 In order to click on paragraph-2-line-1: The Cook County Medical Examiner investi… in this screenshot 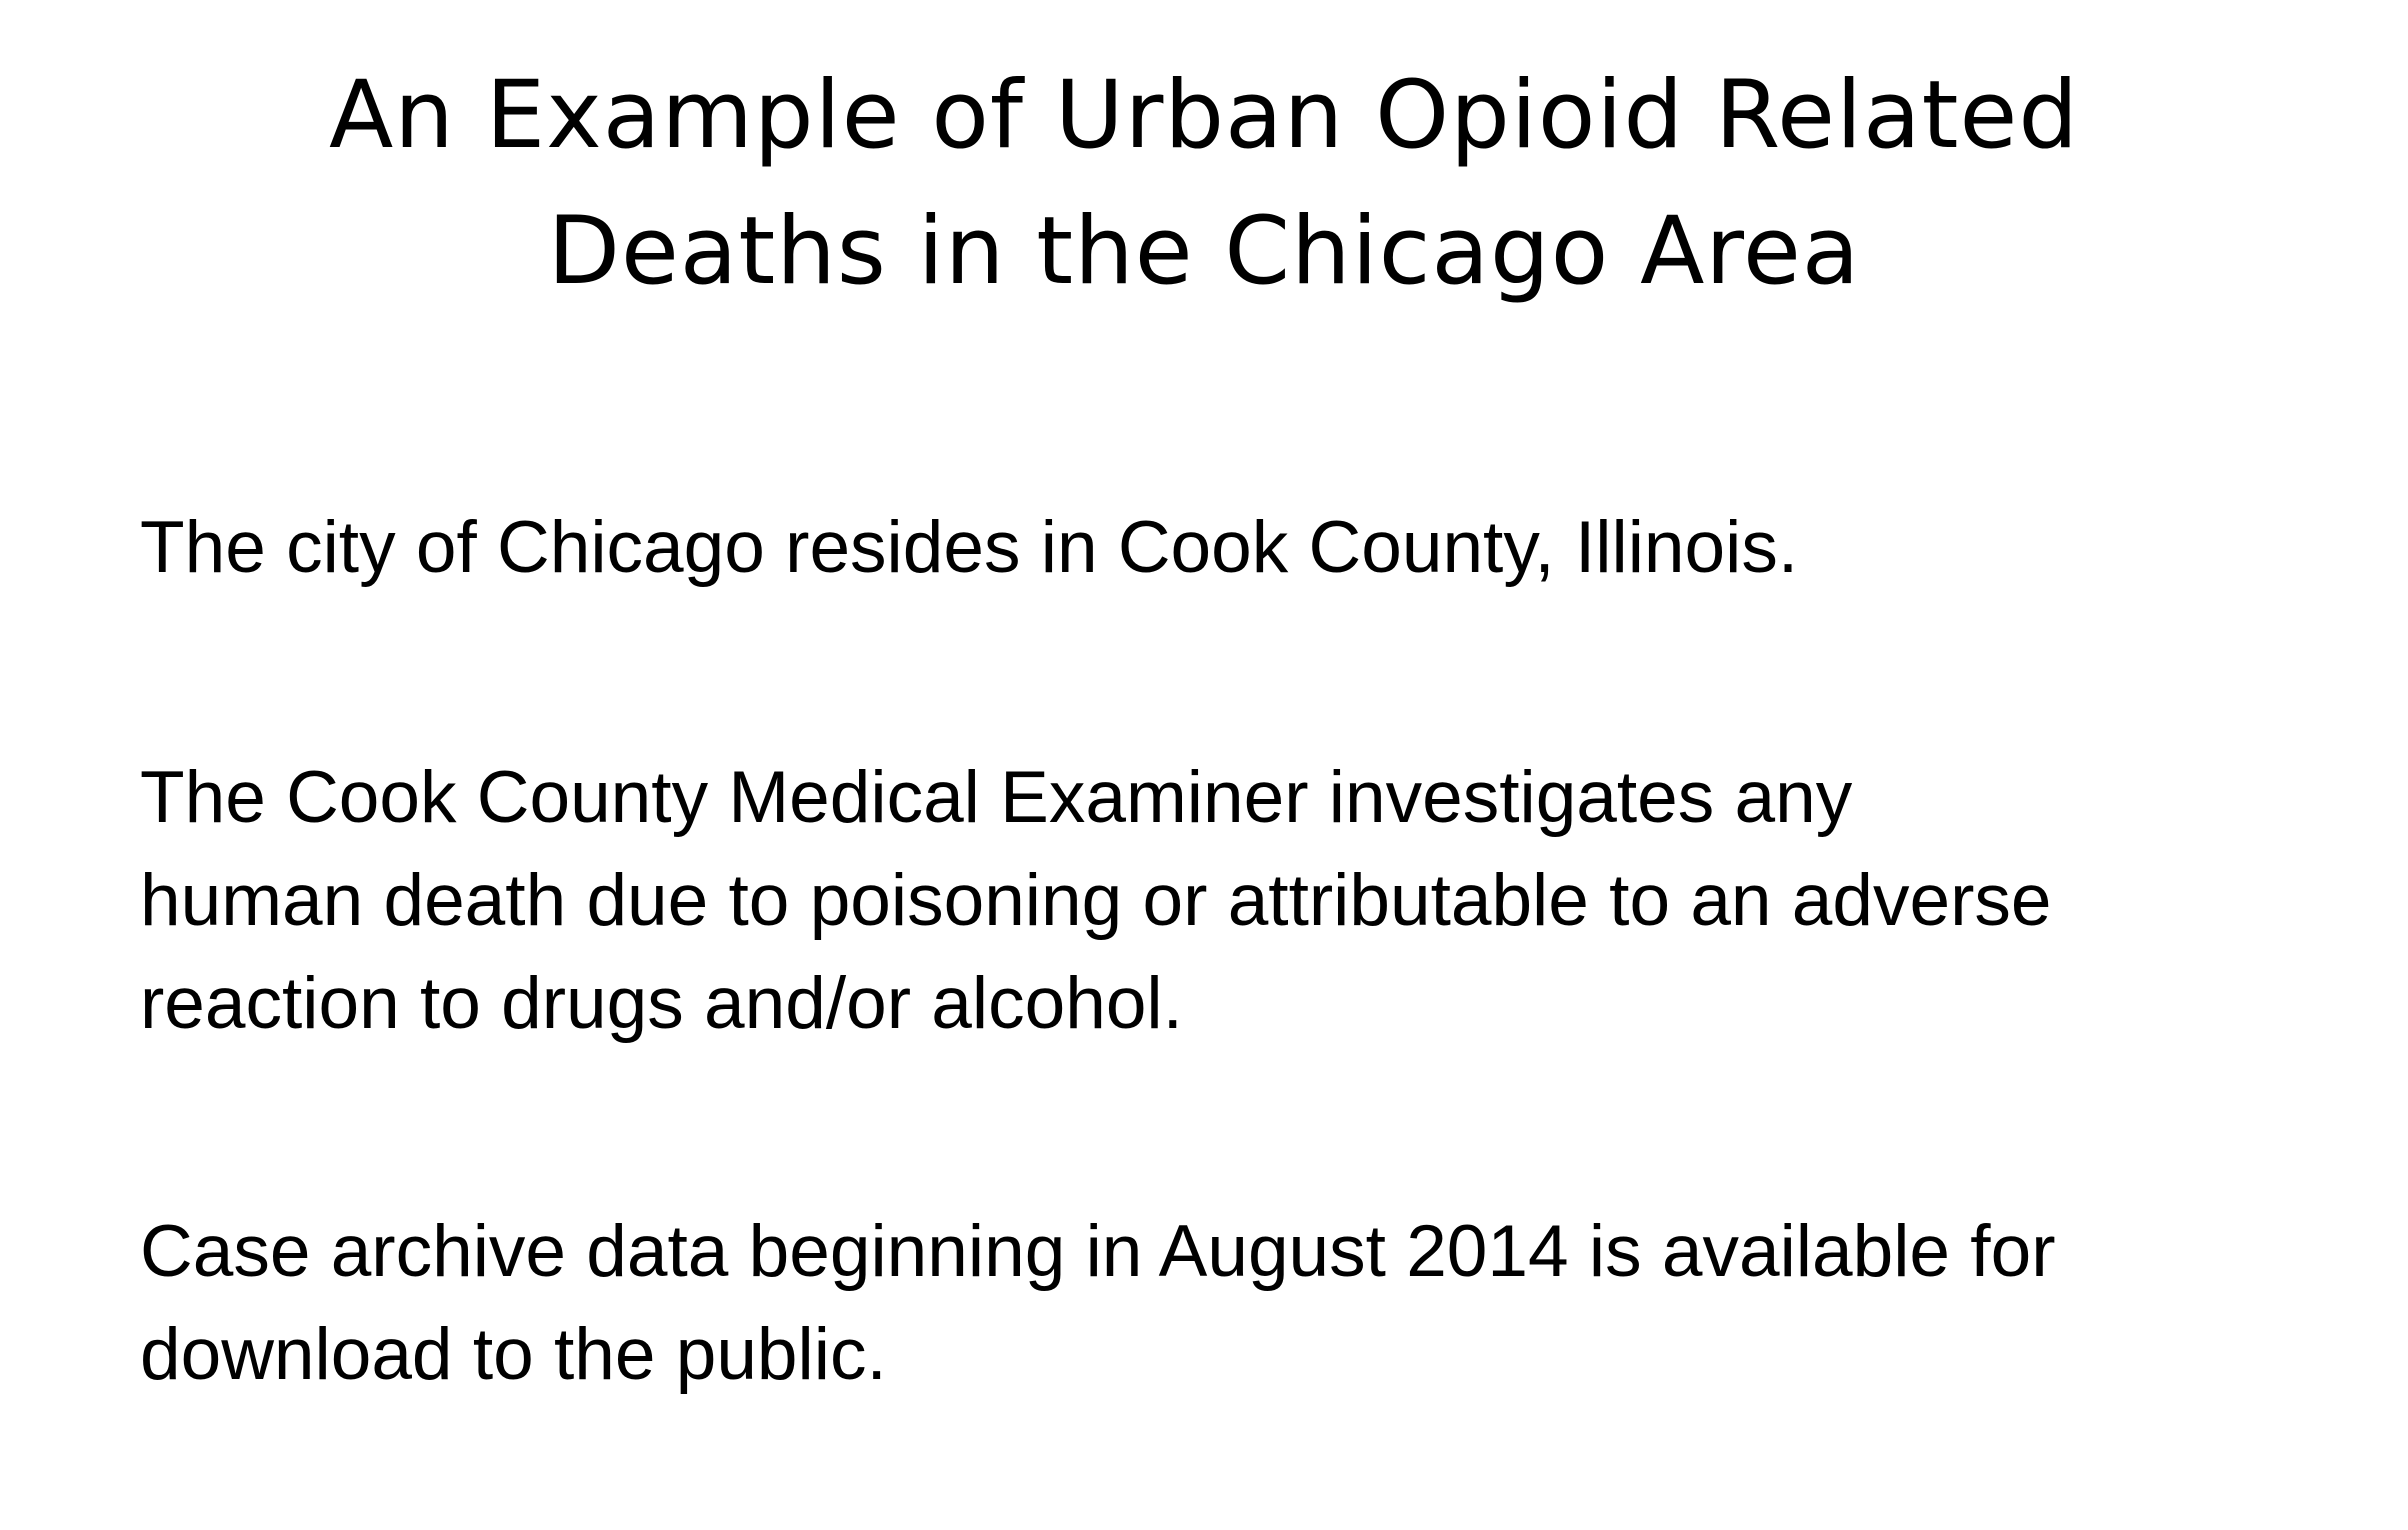, I will do `click(996, 797)`.